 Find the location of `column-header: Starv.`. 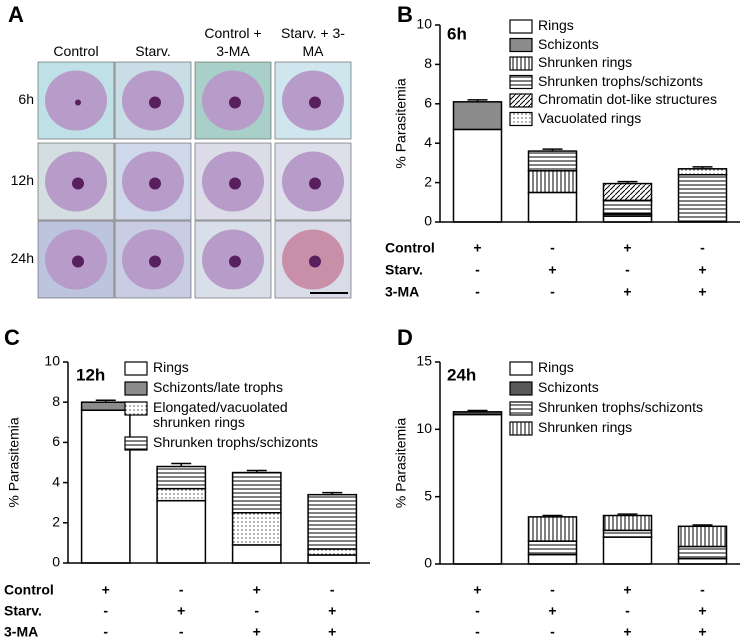

column-header: Starv. is located at coordinates (153, 51).